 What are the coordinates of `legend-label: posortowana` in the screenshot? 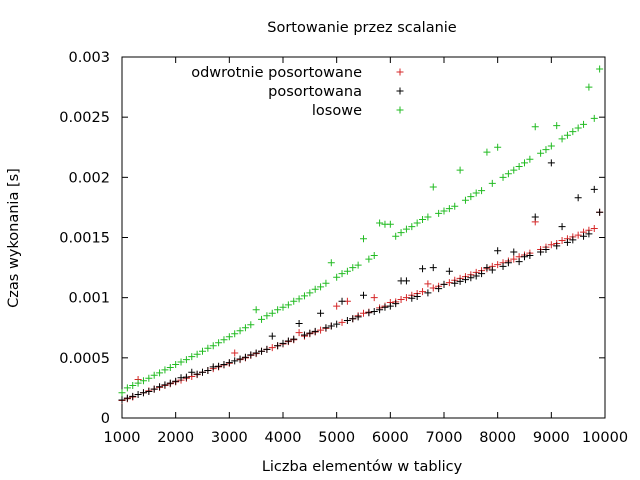 It's located at (315, 92).